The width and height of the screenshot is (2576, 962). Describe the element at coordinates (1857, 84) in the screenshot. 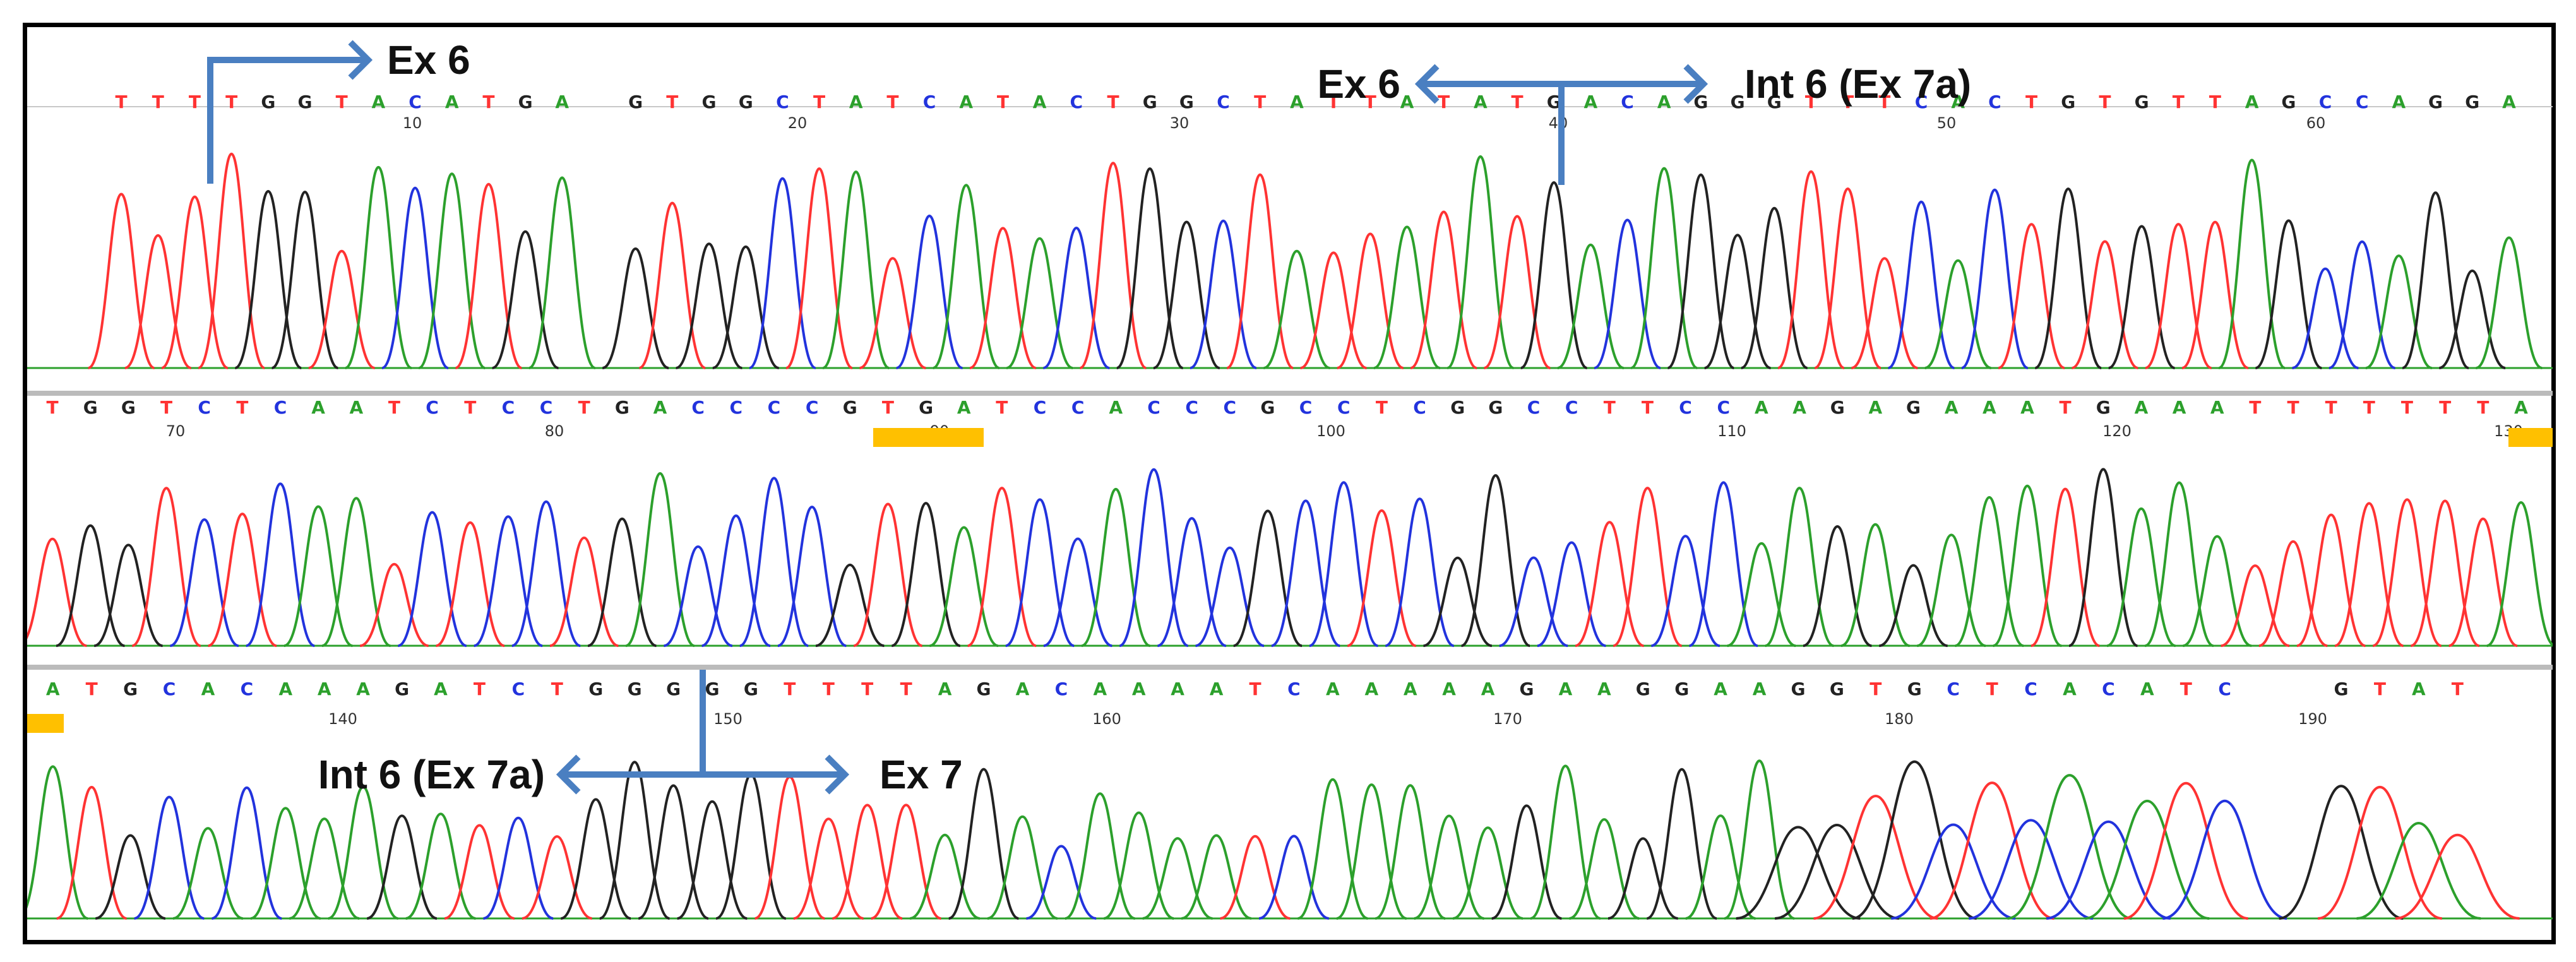

I see `annotation-label-int6: Int 6 (Ex 7a)` at that location.